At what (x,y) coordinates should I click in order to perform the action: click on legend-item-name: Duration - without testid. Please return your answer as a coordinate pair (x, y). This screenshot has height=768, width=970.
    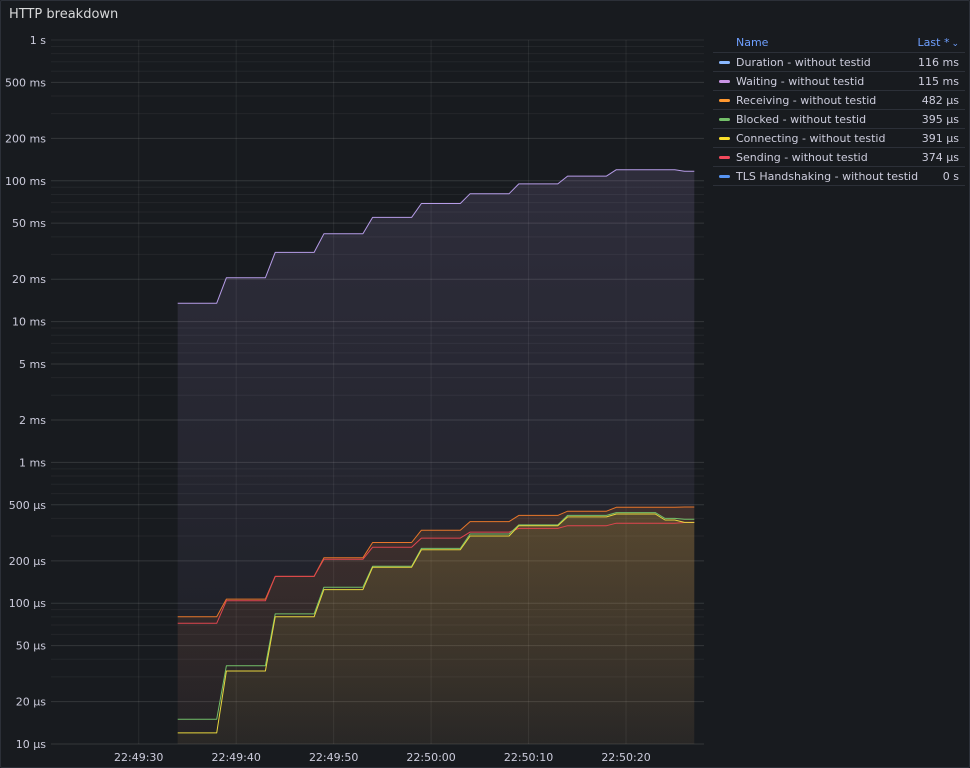
    Looking at the image, I should click on (803, 62).